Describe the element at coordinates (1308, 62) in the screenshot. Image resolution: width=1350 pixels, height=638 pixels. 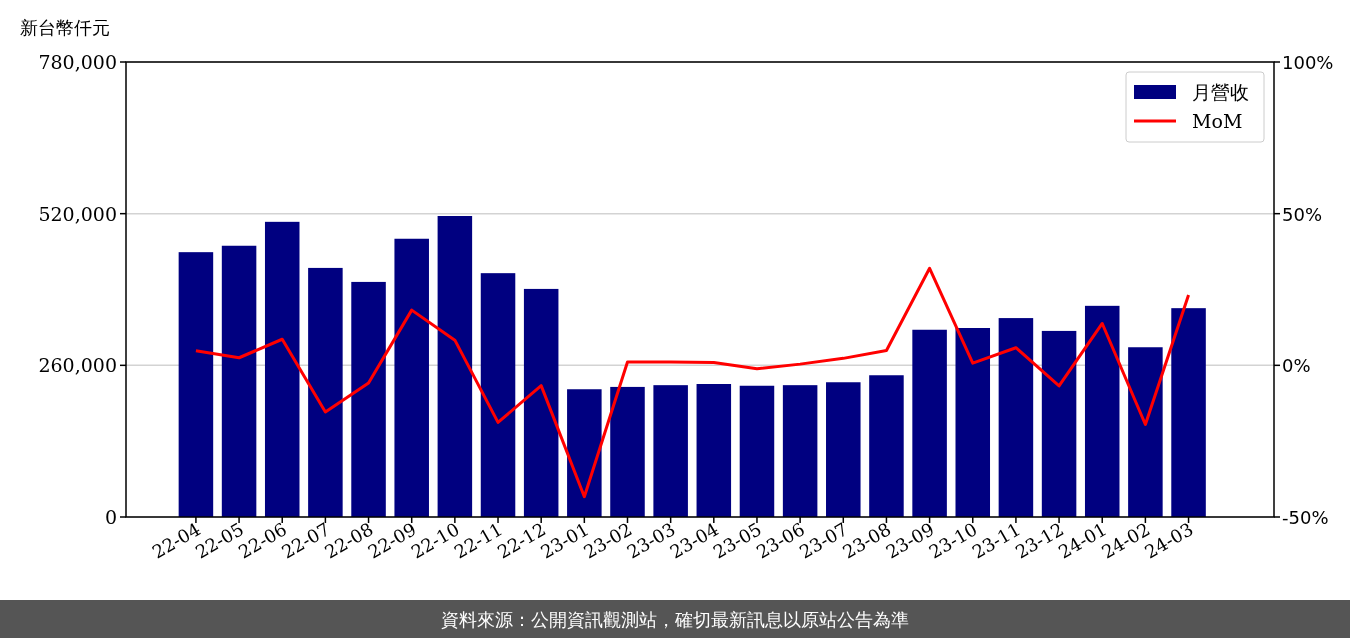
I see `y2-tick-label: 100%` at that location.